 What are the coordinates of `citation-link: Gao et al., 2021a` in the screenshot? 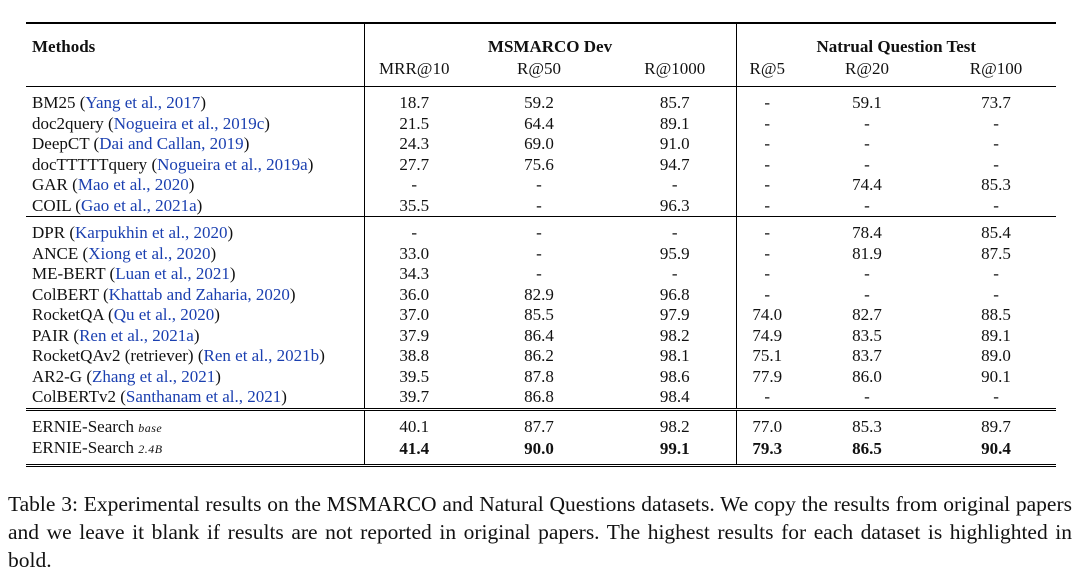 It's located at (138, 205).